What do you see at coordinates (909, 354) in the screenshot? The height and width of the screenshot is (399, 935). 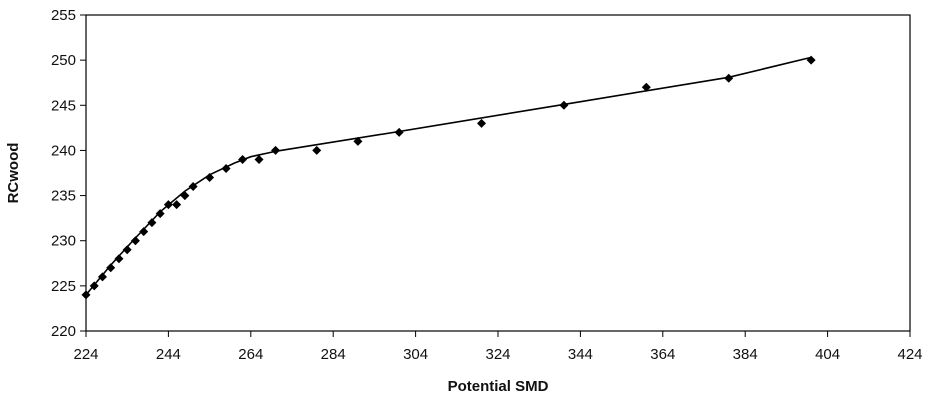 I see `x-tick-label: 424` at bounding box center [909, 354].